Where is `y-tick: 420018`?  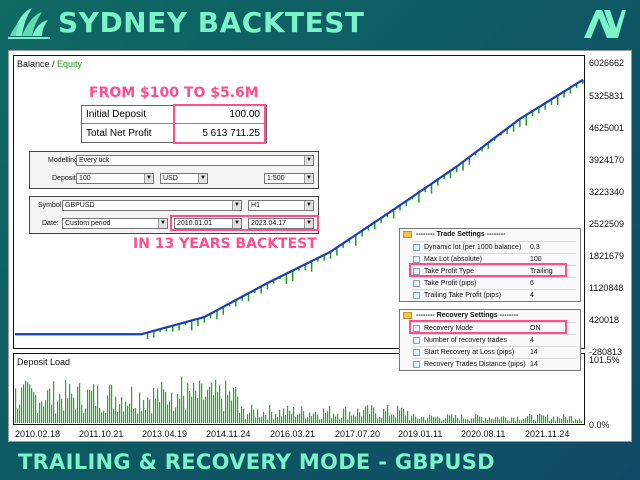
y-tick: 420018 is located at coordinates (604, 320).